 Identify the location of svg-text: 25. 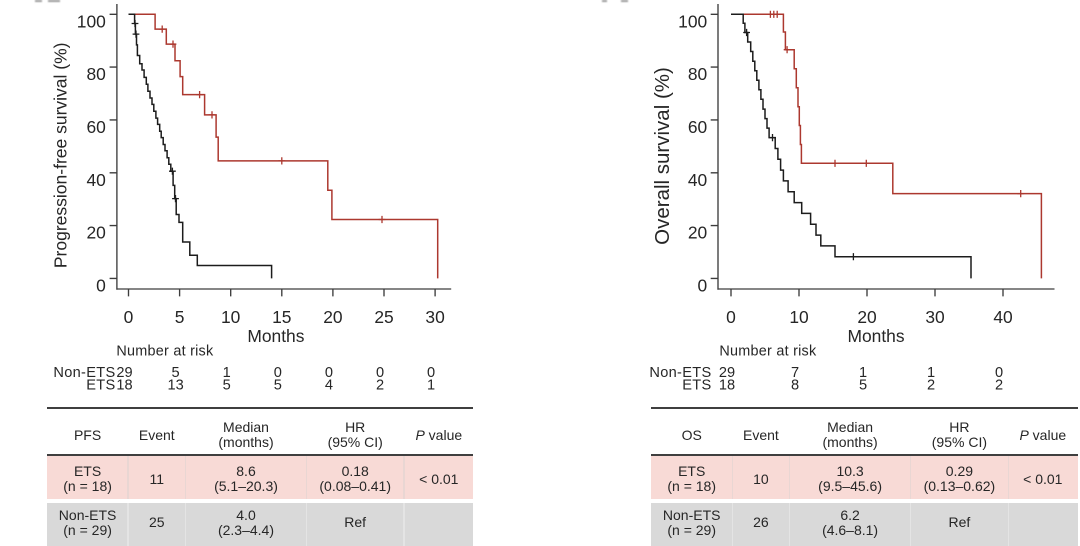
(383, 317).